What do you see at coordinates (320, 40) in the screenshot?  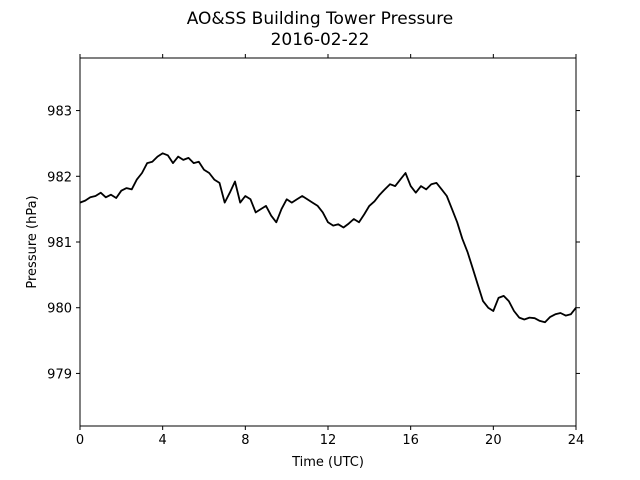 I see `chart-subtitle: 2016-02-22` at bounding box center [320, 40].